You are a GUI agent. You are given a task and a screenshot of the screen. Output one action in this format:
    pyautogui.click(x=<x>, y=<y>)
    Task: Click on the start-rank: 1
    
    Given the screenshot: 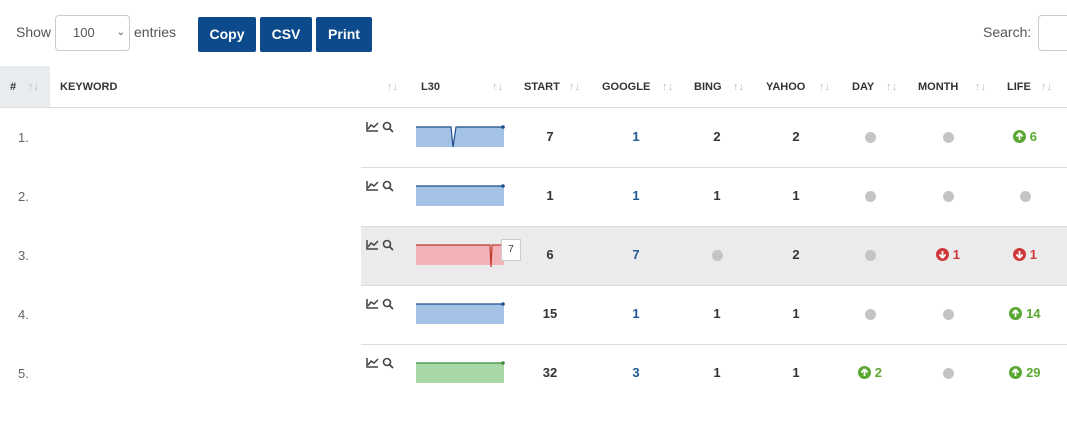 What is the action you would take?
    pyautogui.click(x=550, y=195)
    